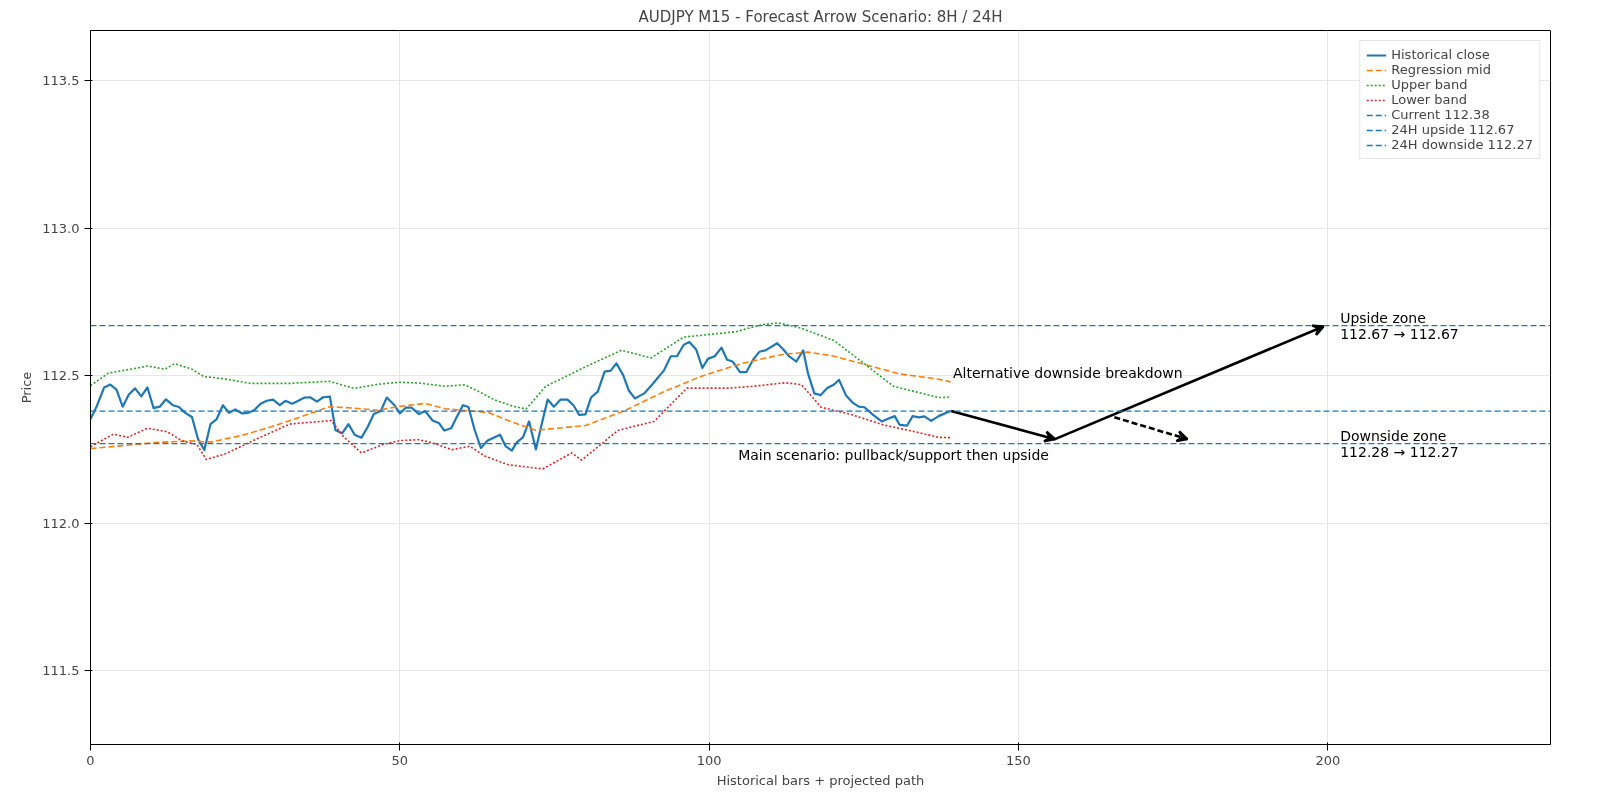  Describe the element at coordinates (61, 376) in the screenshot. I see `y-tick-label: 112.5` at that location.